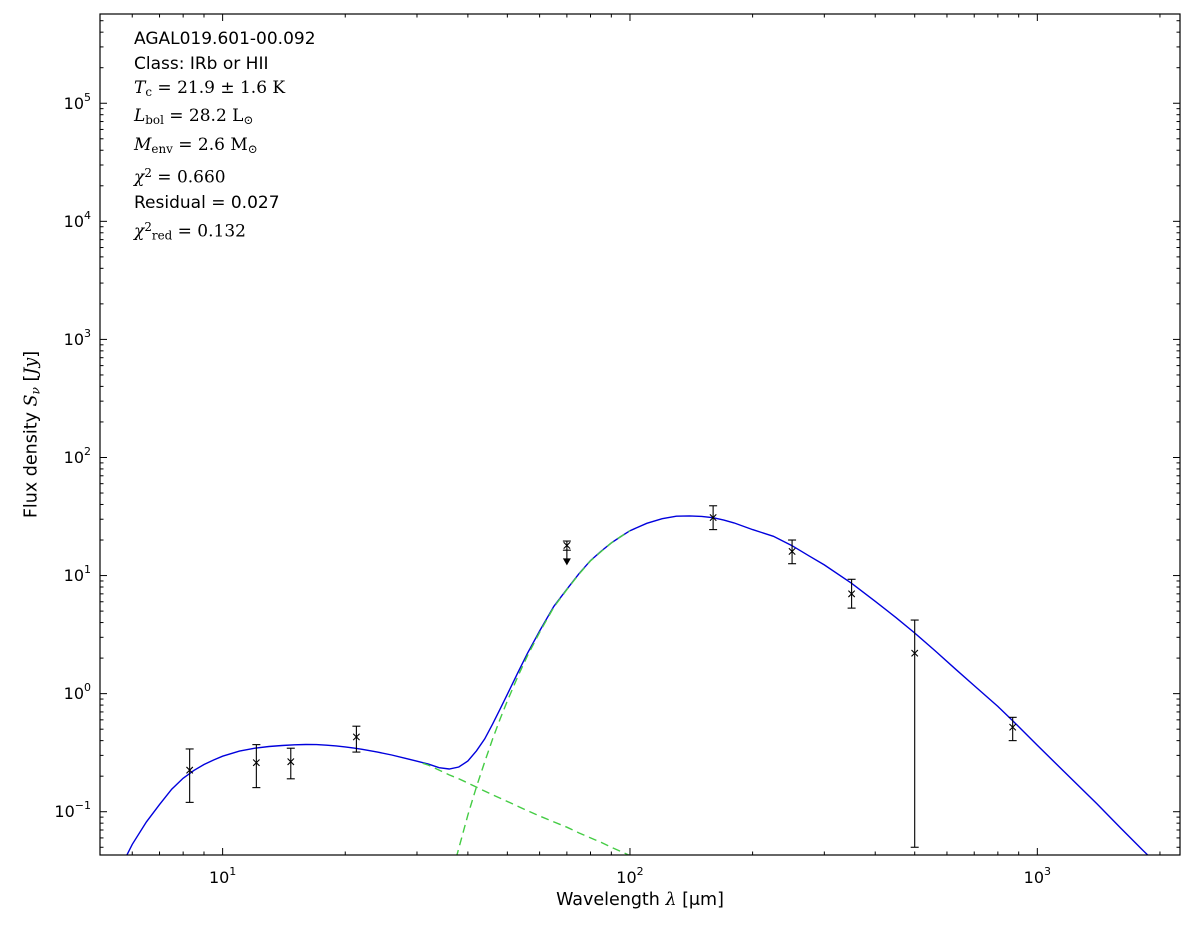  Describe the element at coordinates (210, 88) in the screenshot. I see `annotation-line: Tc = 21.9 ± 1.6 K` at that location.